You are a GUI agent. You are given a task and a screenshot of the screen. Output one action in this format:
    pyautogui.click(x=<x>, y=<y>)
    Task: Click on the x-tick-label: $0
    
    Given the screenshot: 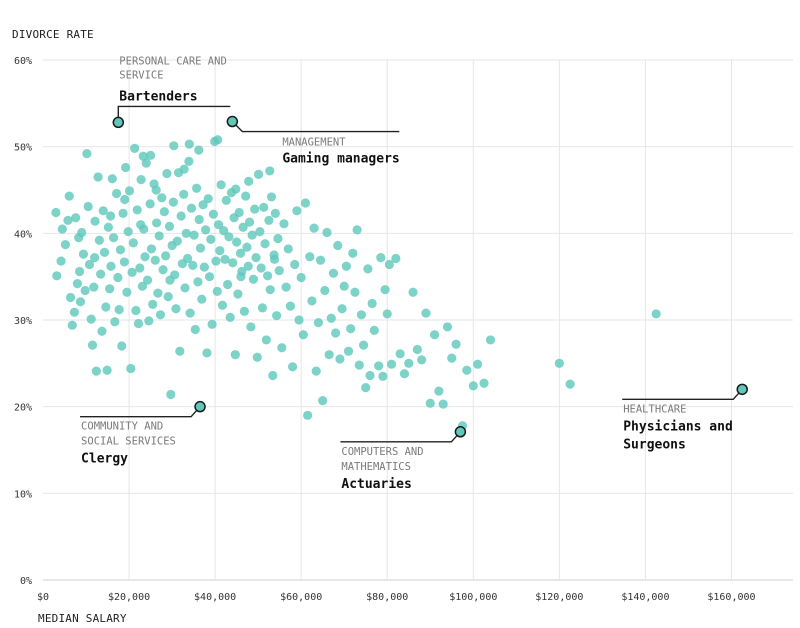 What is the action you would take?
    pyautogui.click(x=43, y=597)
    